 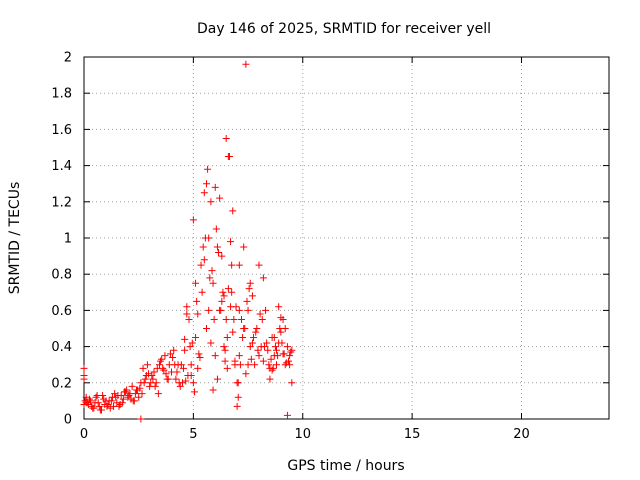 I want to click on x-tick-label: 0, so click(x=84, y=434).